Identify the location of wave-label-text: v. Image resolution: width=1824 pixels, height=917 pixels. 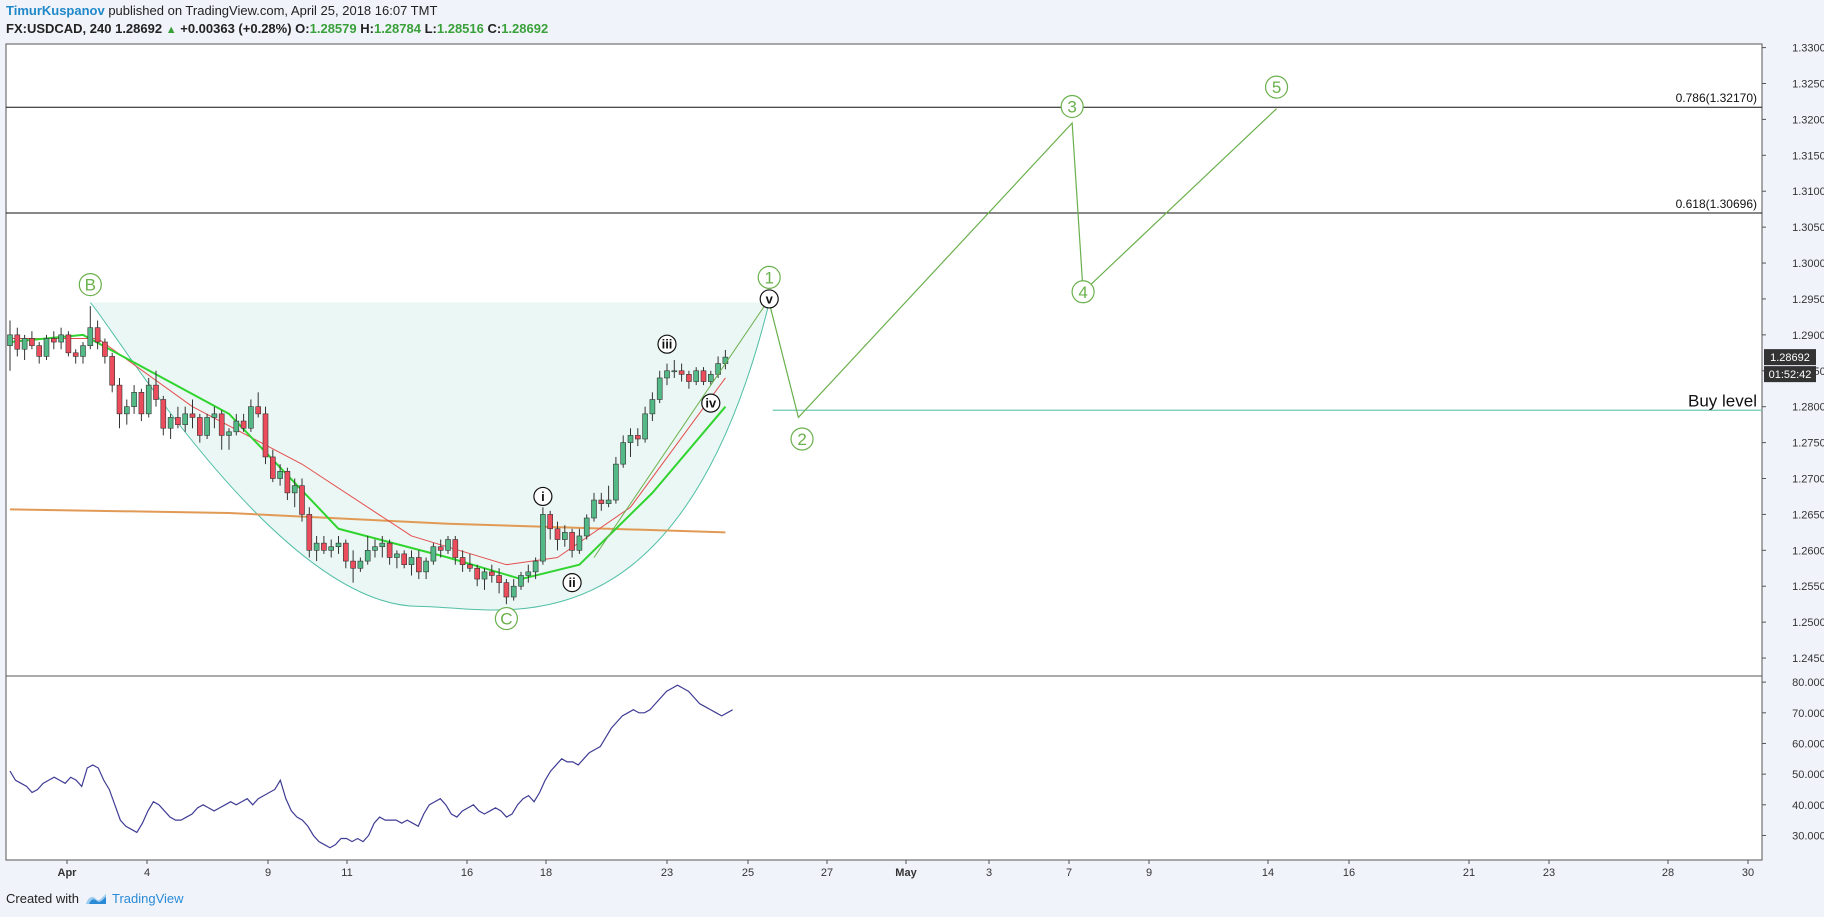
(770, 298).